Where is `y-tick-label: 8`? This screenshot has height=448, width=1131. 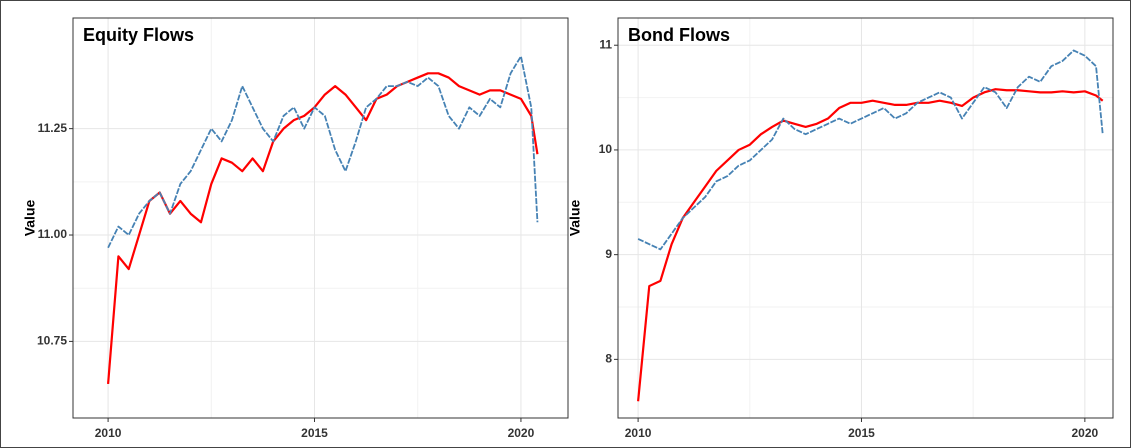 y-tick-label: 8 is located at coordinates (608, 359).